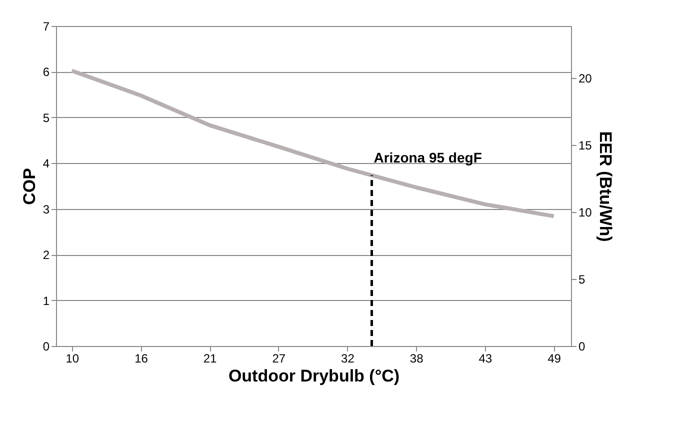 The width and height of the screenshot is (684, 431). What do you see at coordinates (29, 186) in the screenshot?
I see `y-axis-title: COP` at bounding box center [29, 186].